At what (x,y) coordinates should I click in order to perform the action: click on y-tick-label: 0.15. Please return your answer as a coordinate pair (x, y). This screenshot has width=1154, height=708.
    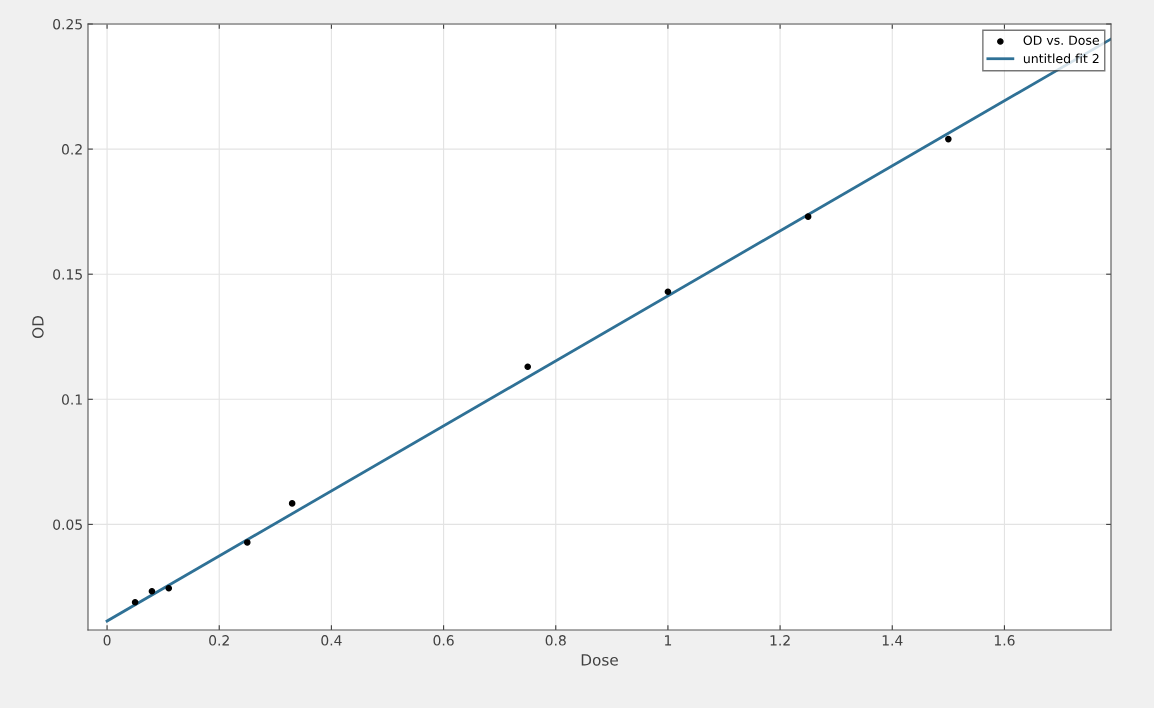
    Looking at the image, I should click on (67, 274).